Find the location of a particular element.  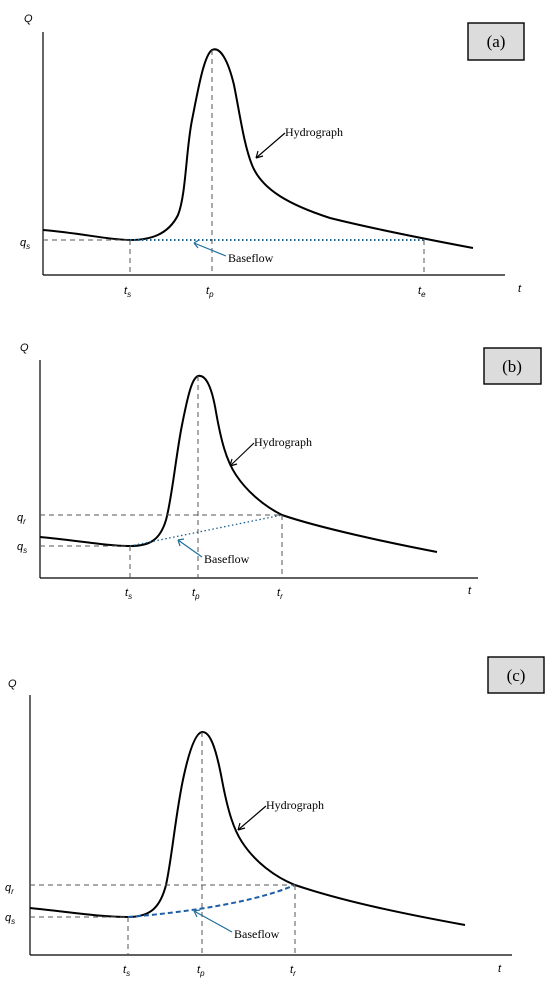

panel-b-x-axis-label: t is located at coordinates (470, 591).